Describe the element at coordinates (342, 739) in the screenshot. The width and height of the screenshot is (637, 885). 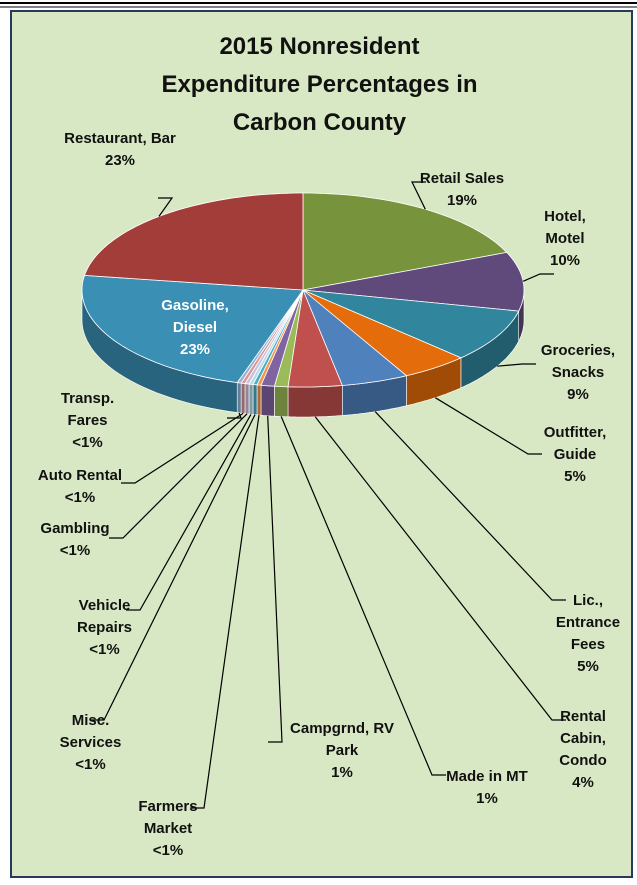
I see `category-label: Campgrnd, RV Park` at that location.